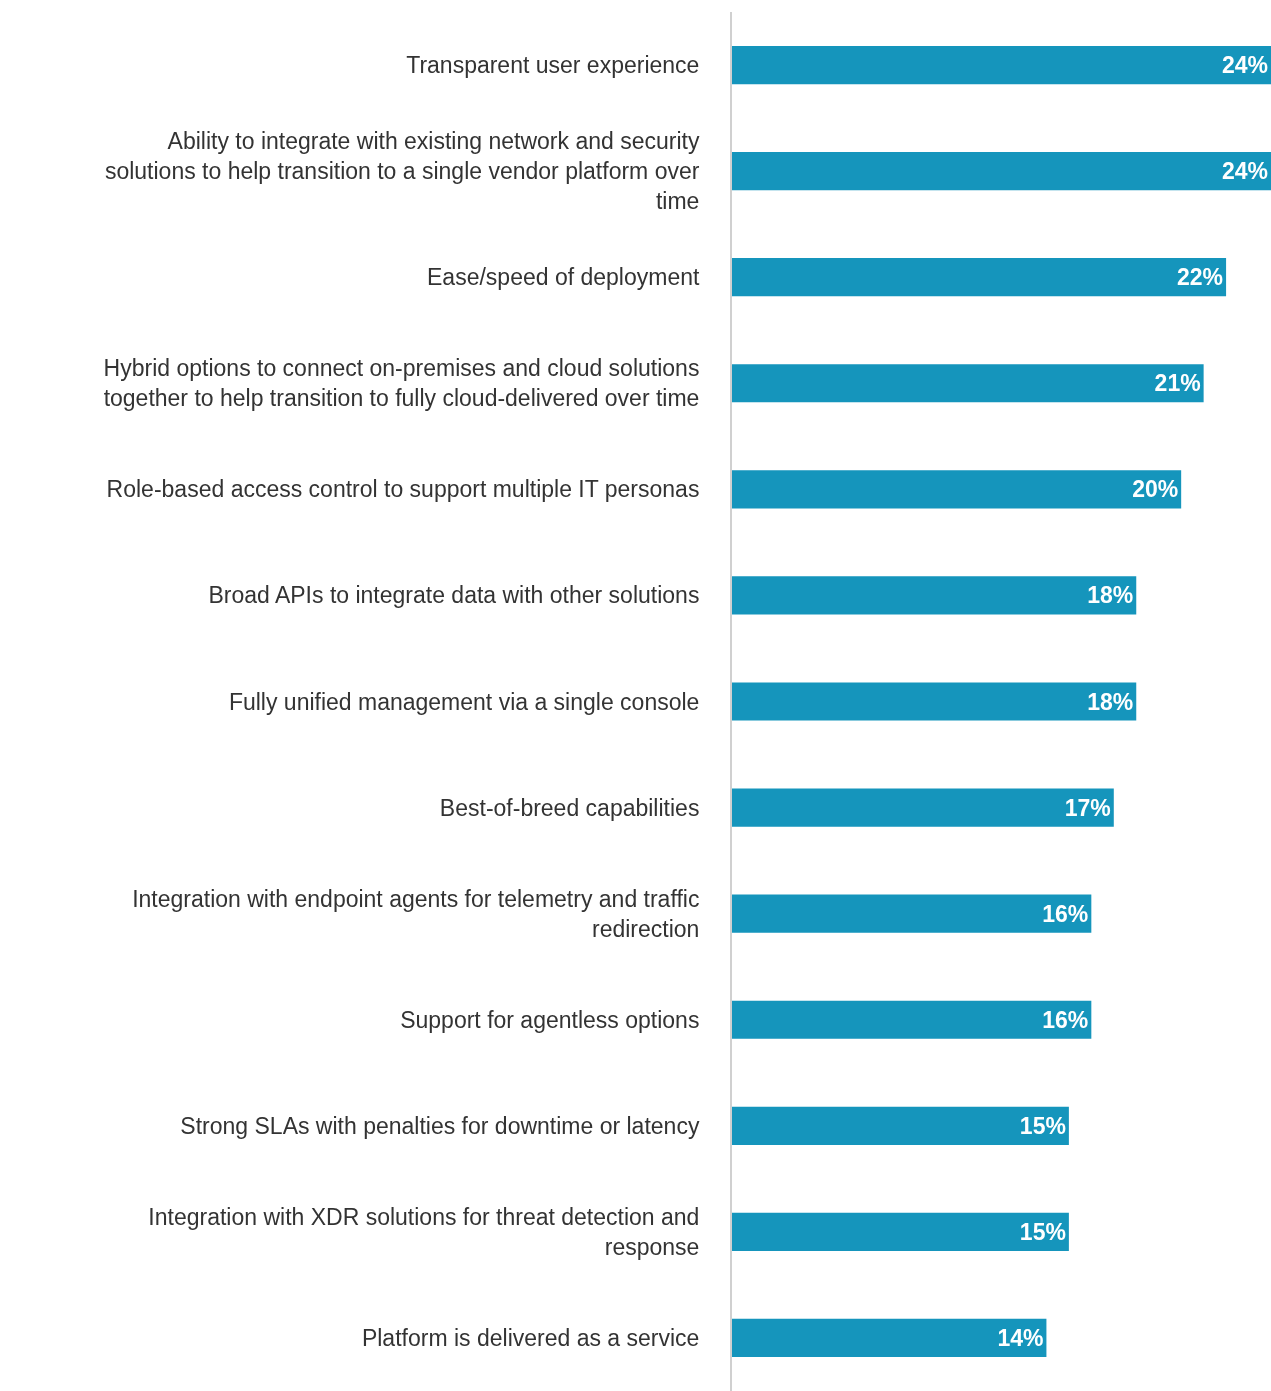 Image resolution: width=1271 pixels, height=1391 pixels. What do you see at coordinates (1020, 1337) in the screenshot?
I see `data-label: 14%` at bounding box center [1020, 1337].